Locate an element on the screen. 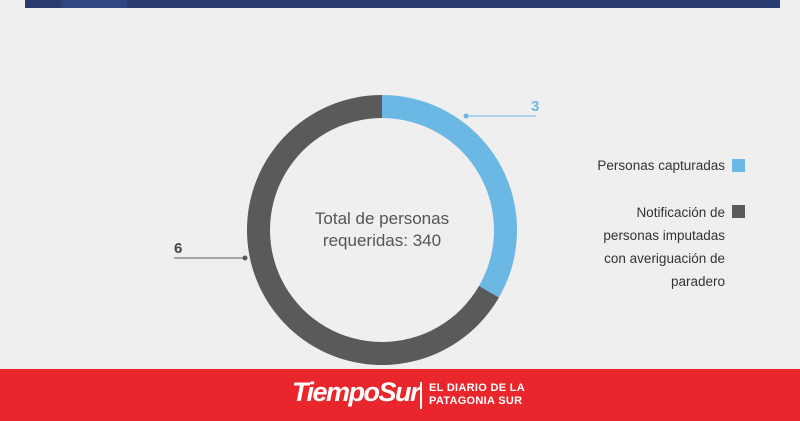 The image size is (800, 421). legend-label-line: paradero is located at coordinates (697, 281).